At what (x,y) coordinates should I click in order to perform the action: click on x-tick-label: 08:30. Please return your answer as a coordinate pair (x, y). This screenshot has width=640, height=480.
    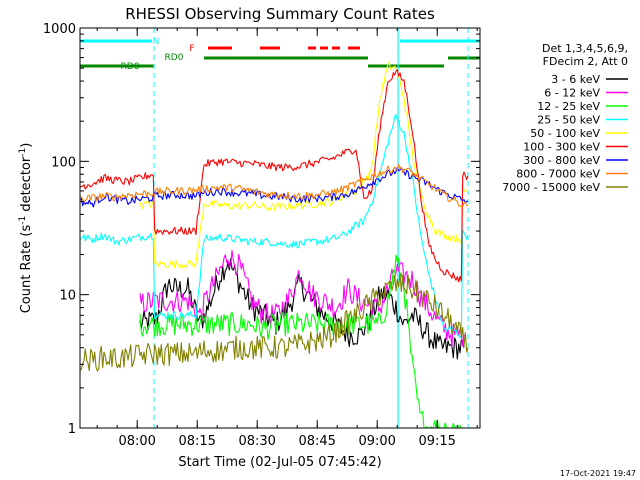
    Looking at the image, I should click on (256, 441).